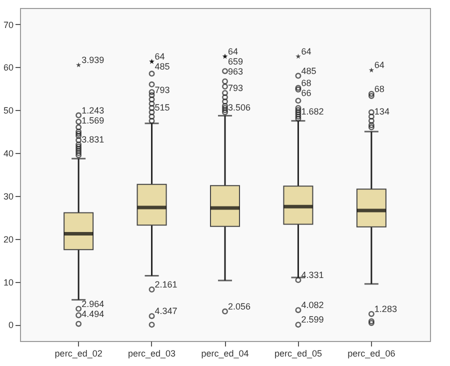  What do you see at coordinates (8, 111) in the screenshot?
I see `y-tick-label: 50` at bounding box center [8, 111].